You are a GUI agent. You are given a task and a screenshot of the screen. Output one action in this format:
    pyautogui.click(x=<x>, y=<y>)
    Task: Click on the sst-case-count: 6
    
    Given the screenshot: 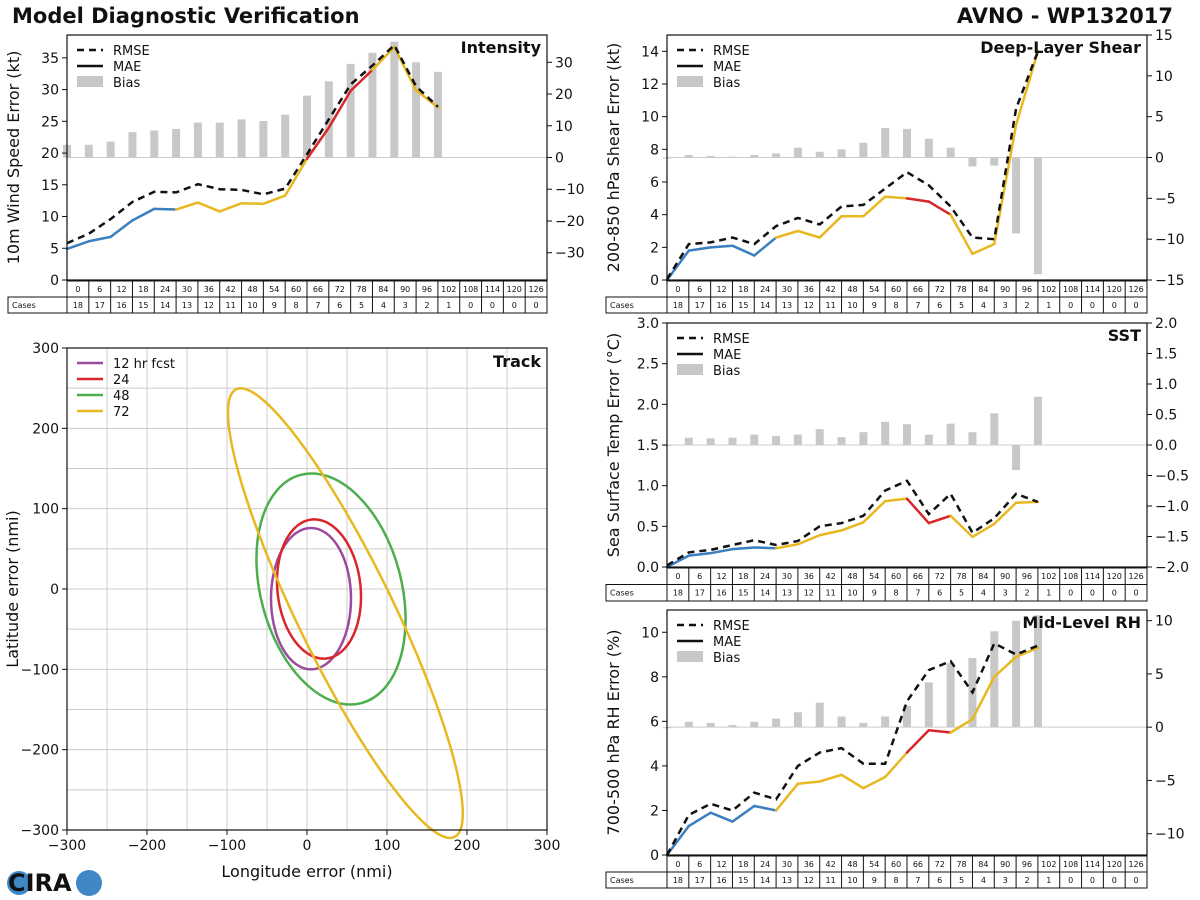 What is the action you would take?
    pyautogui.click(x=939, y=593)
    